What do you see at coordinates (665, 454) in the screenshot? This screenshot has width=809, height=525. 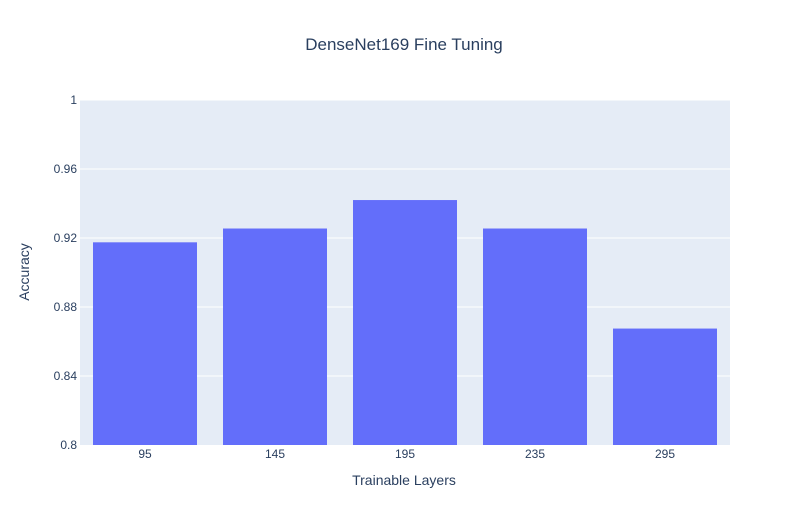 I see `x-tick-label: 295` at bounding box center [665, 454].